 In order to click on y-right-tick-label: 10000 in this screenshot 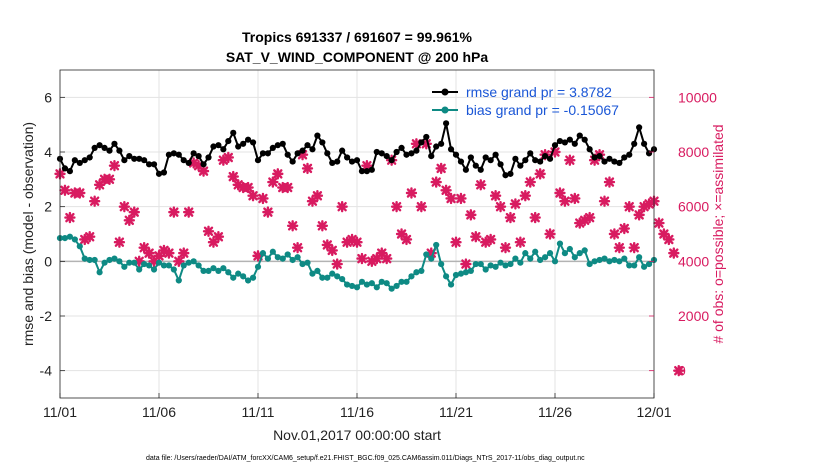, I will do `click(697, 97)`.